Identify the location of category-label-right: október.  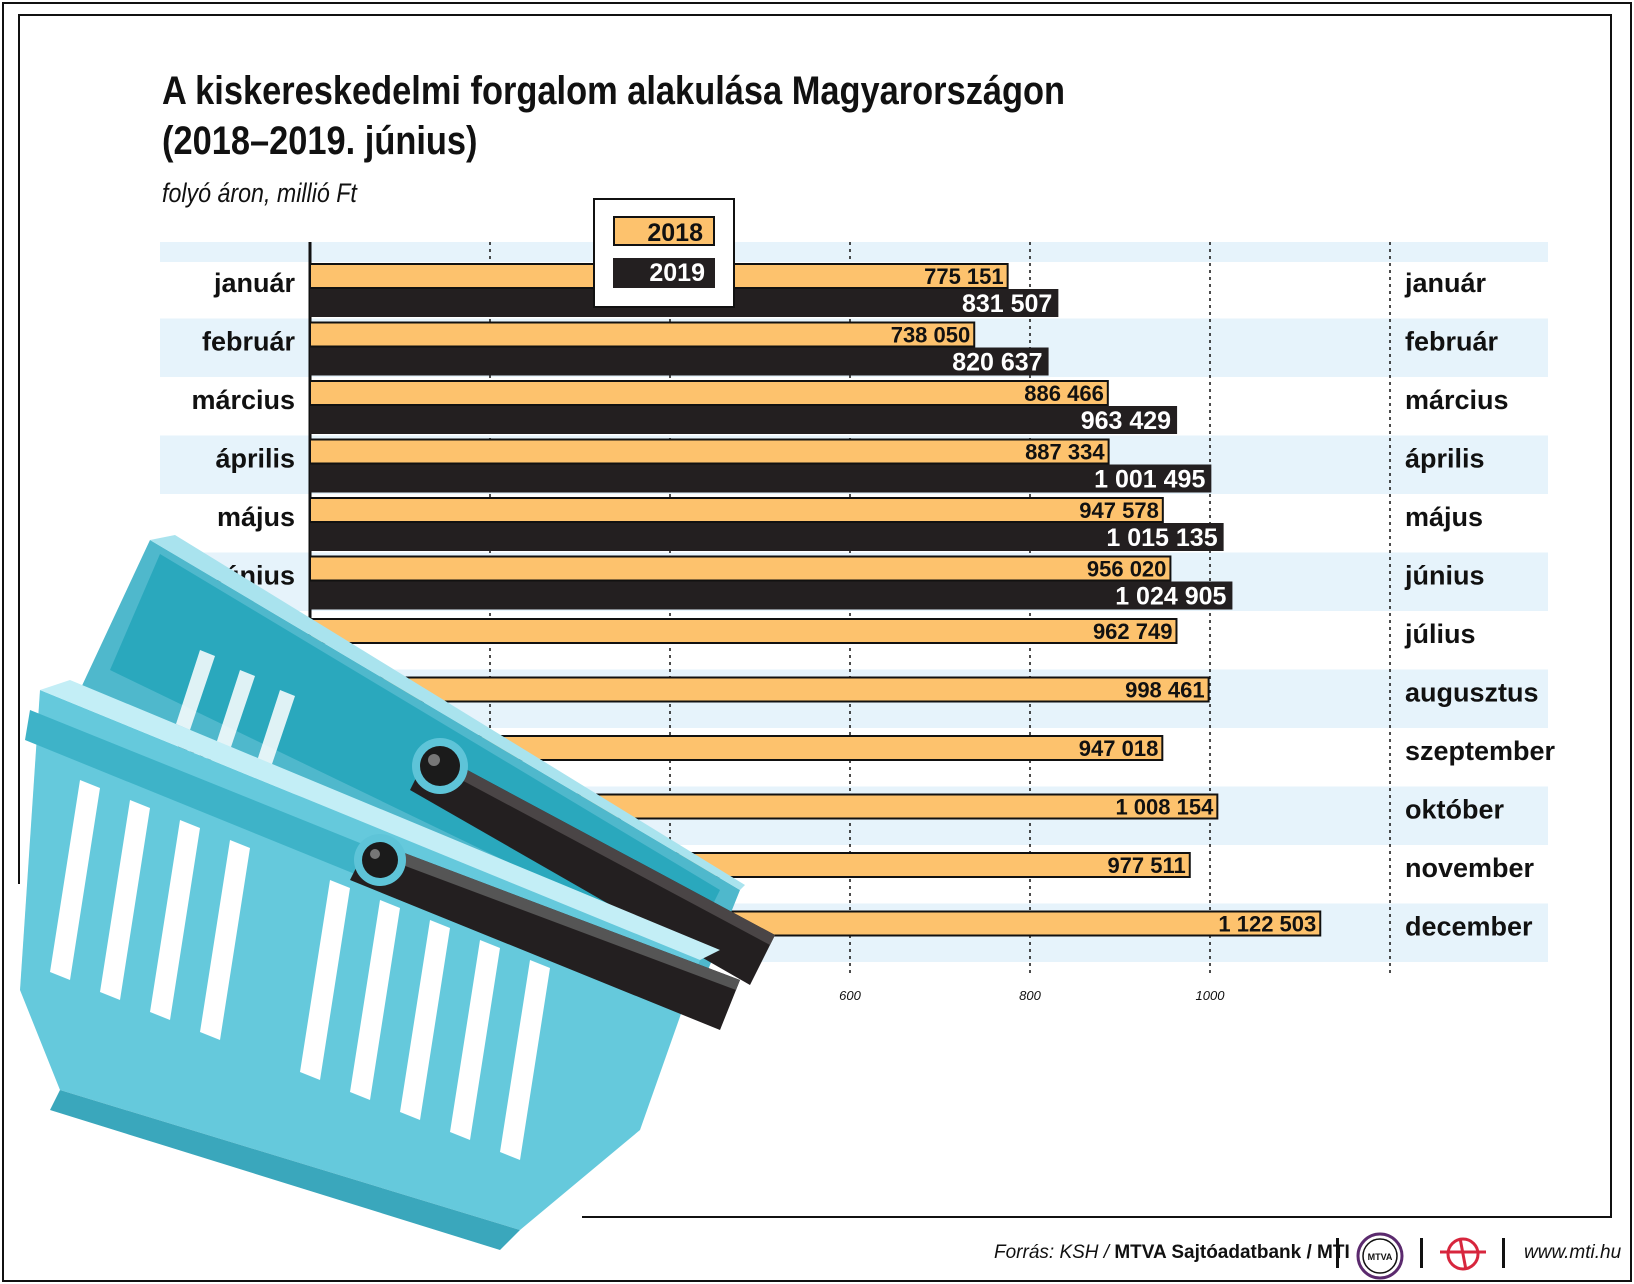
(1455, 810).